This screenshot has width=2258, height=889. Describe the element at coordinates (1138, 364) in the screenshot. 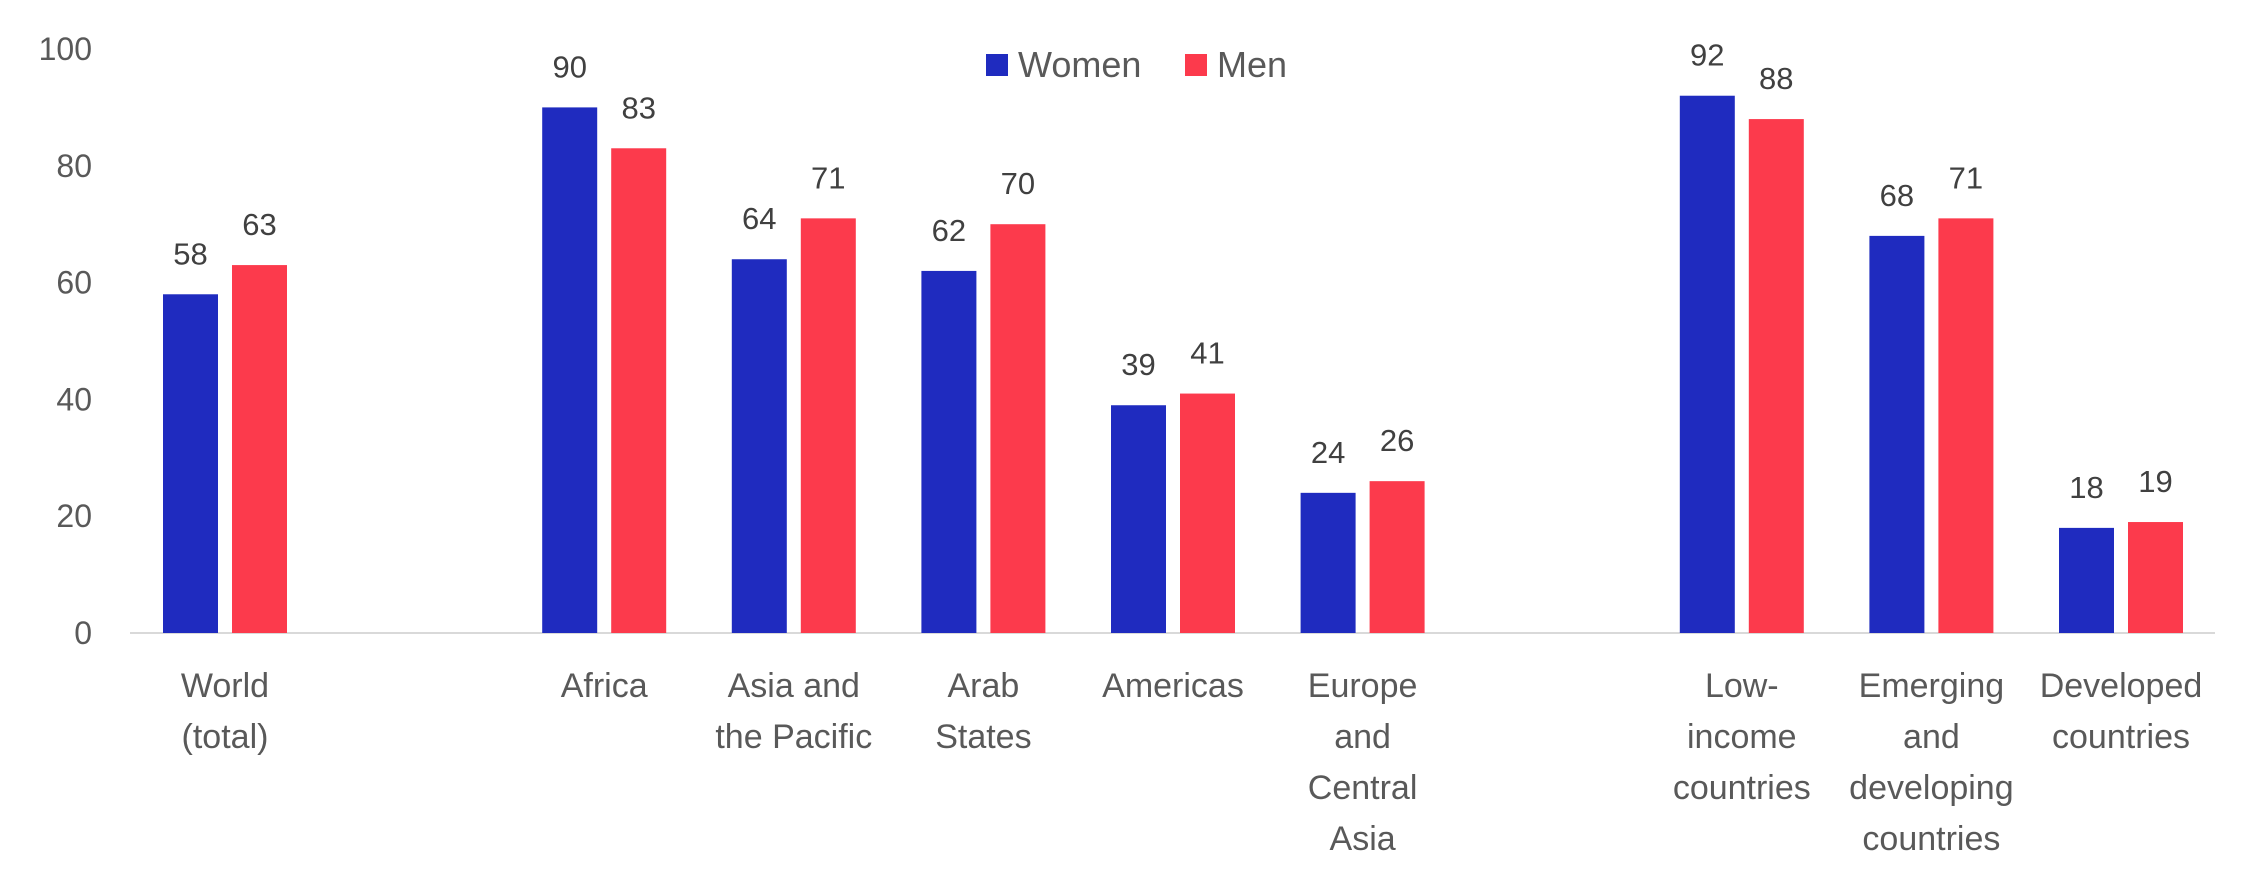

I see `data-label-women: 39` at that location.